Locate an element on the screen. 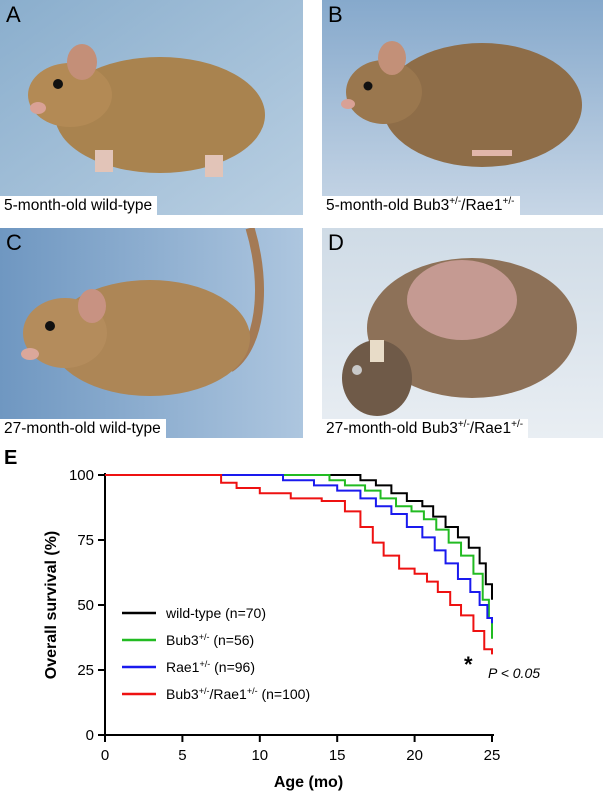  mouse-photo-wildtype-young is located at coordinates (151, 107).